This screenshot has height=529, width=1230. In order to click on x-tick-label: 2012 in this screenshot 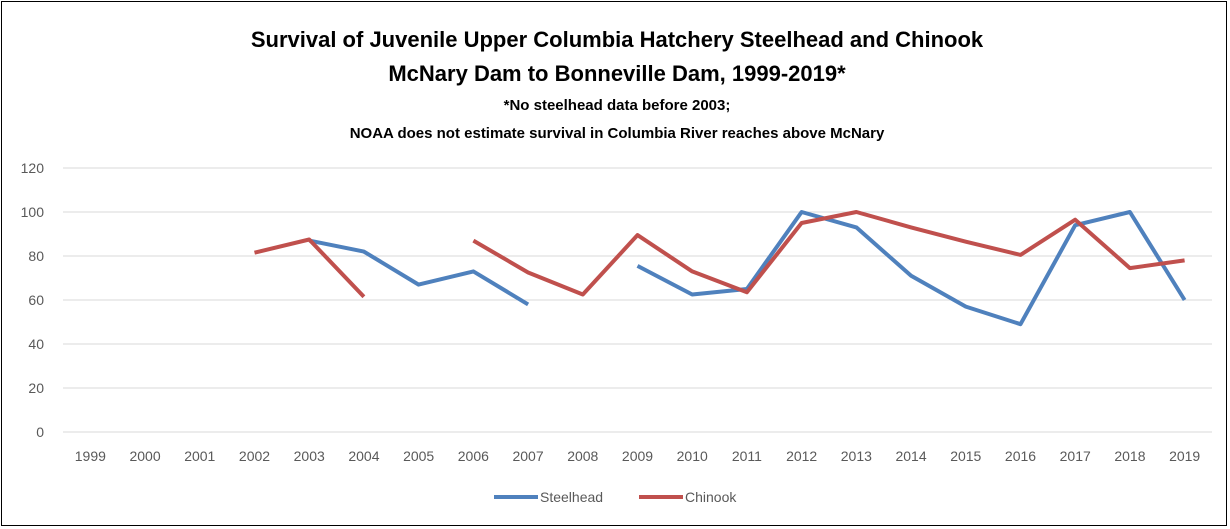, I will do `click(801, 456)`.